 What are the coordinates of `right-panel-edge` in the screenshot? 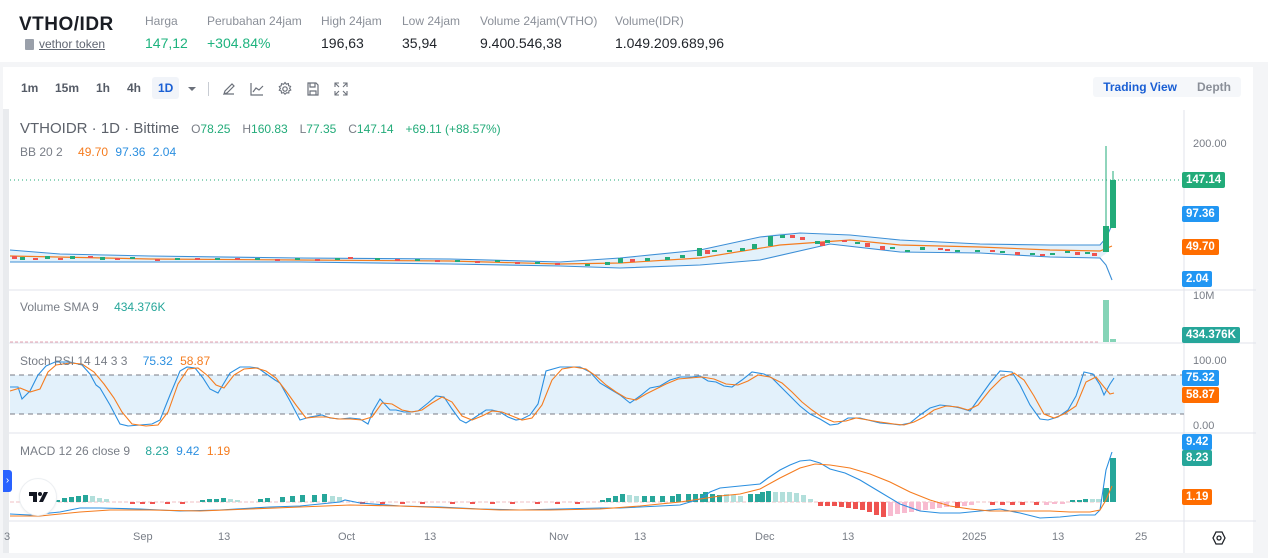 It's located at (1262, 310).